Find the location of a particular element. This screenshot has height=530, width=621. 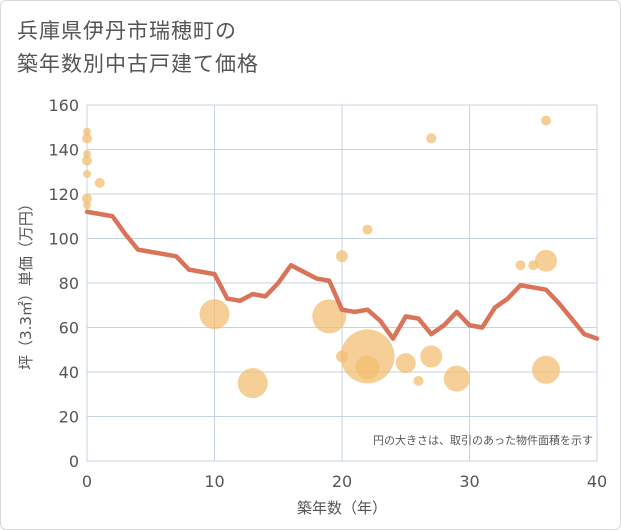

x-tick-label: 10 is located at coordinates (214, 481).